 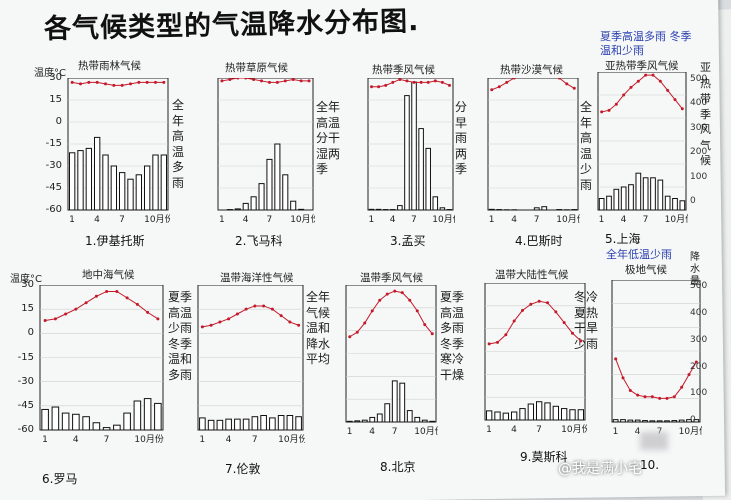 I want to click on y-tick-label: 0, so click(x=30, y=333).